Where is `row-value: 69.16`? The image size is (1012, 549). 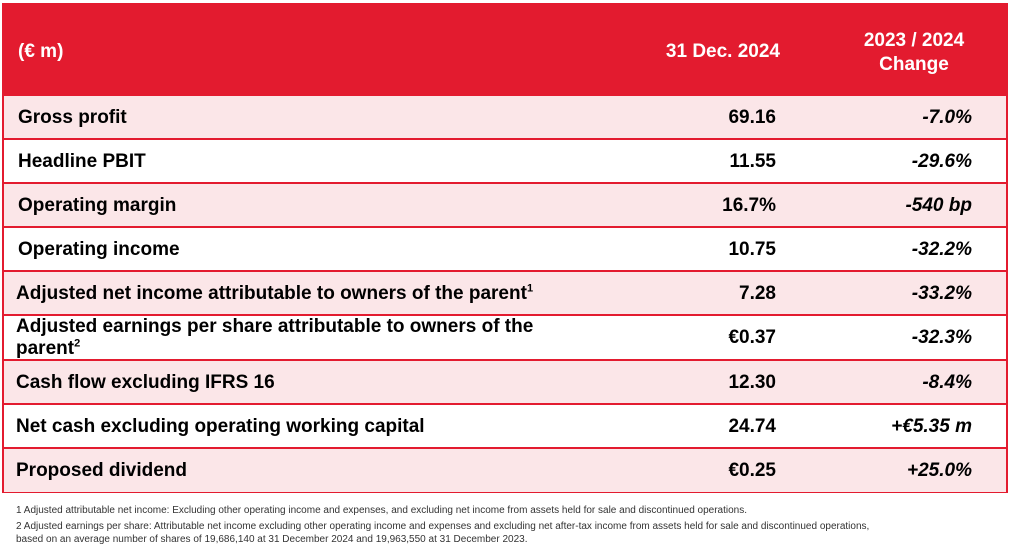
row-value: 69.16 is located at coordinates (752, 117).